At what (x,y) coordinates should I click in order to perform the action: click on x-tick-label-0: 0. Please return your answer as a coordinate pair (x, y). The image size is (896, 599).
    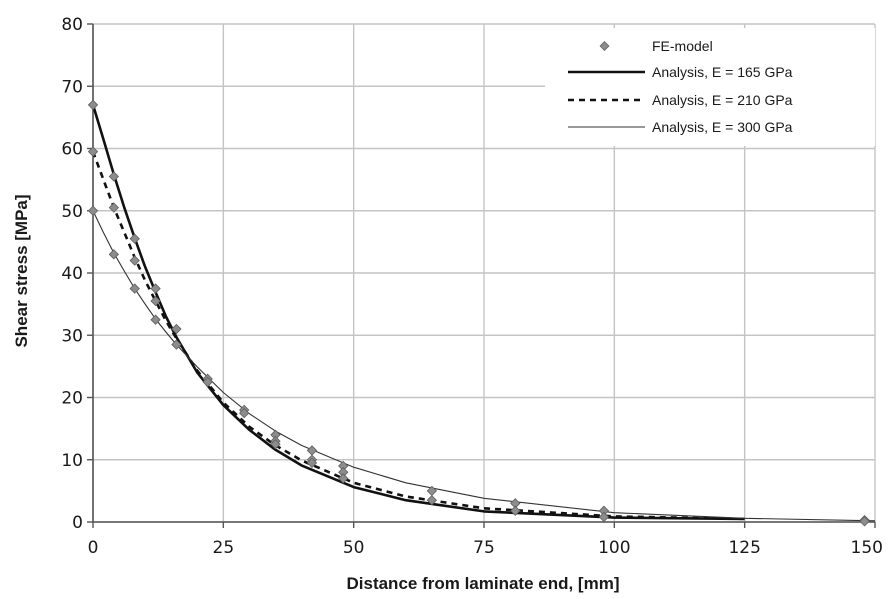
    Looking at the image, I should click on (93, 548).